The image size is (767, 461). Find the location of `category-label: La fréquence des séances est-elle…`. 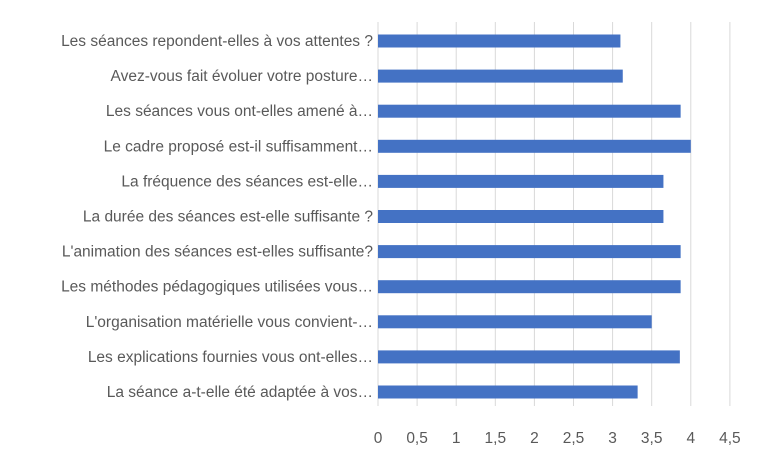

category-label: La fréquence des séances est-elle… is located at coordinates (247, 181).